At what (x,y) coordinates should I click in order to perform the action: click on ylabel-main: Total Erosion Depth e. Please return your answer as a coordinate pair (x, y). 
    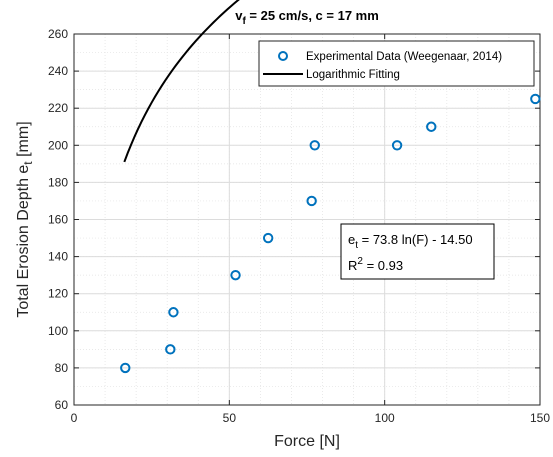
    Looking at the image, I should click on (23, 241).